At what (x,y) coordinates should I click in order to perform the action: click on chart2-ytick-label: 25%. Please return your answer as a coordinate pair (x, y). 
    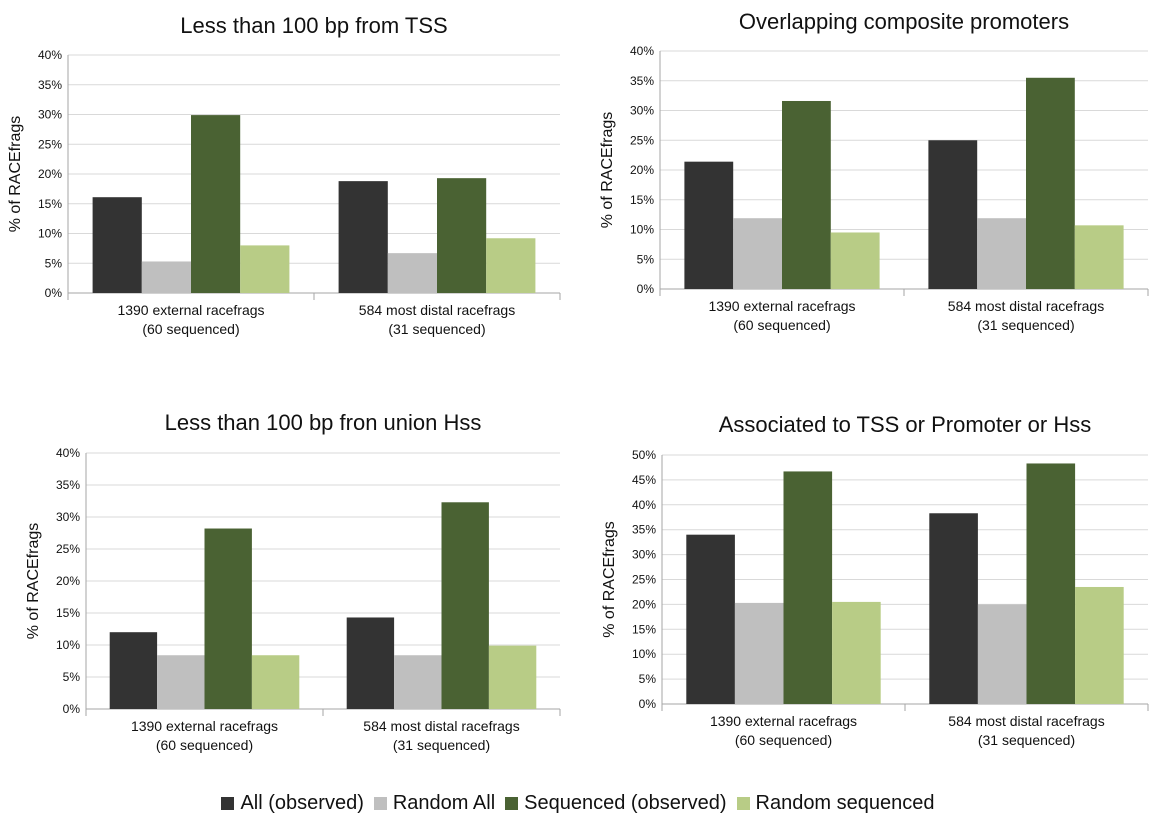
    Looking at the image, I should click on (642, 140).